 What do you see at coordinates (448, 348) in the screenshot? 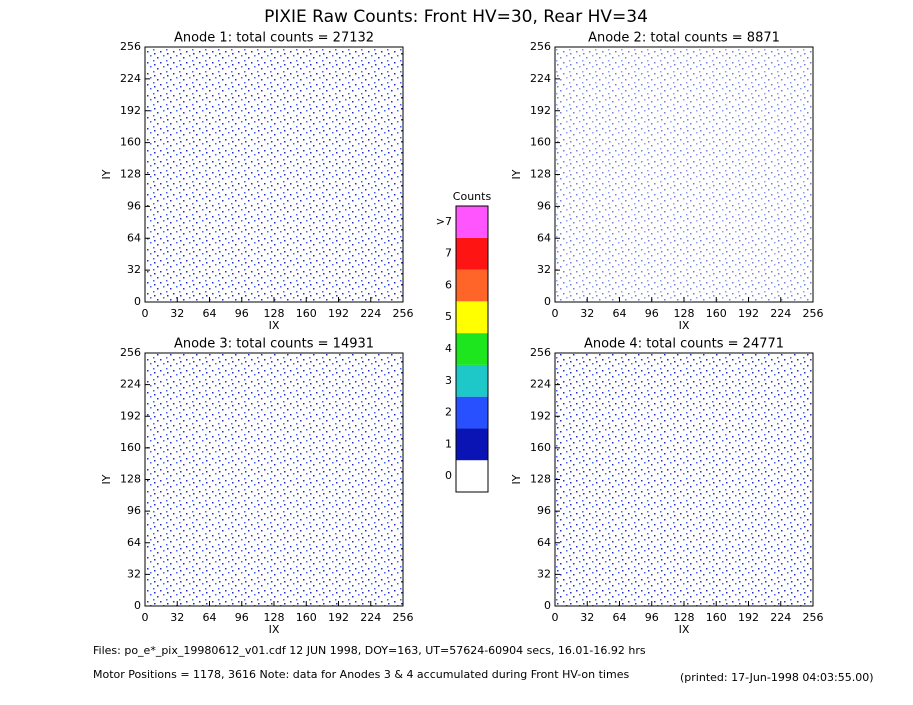
I see `colorbar-label: 4` at bounding box center [448, 348].